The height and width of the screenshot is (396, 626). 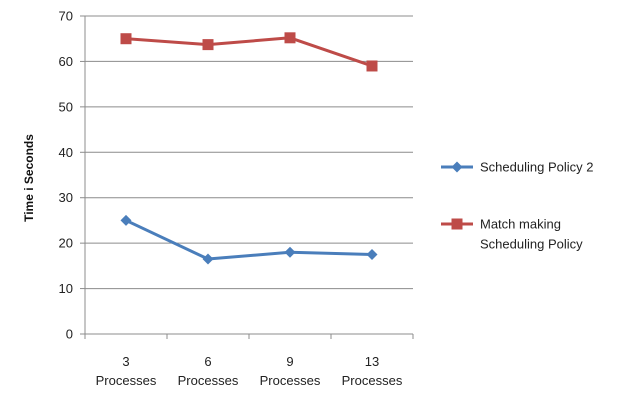 I want to click on y-tick-label: 50, so click(x=66, y=106).